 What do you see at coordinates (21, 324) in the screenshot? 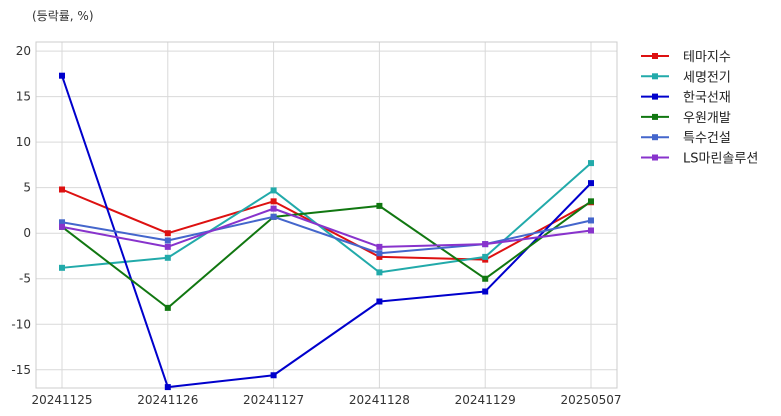
I see `y-tick-label: -10` at bounding box center [21, 324].